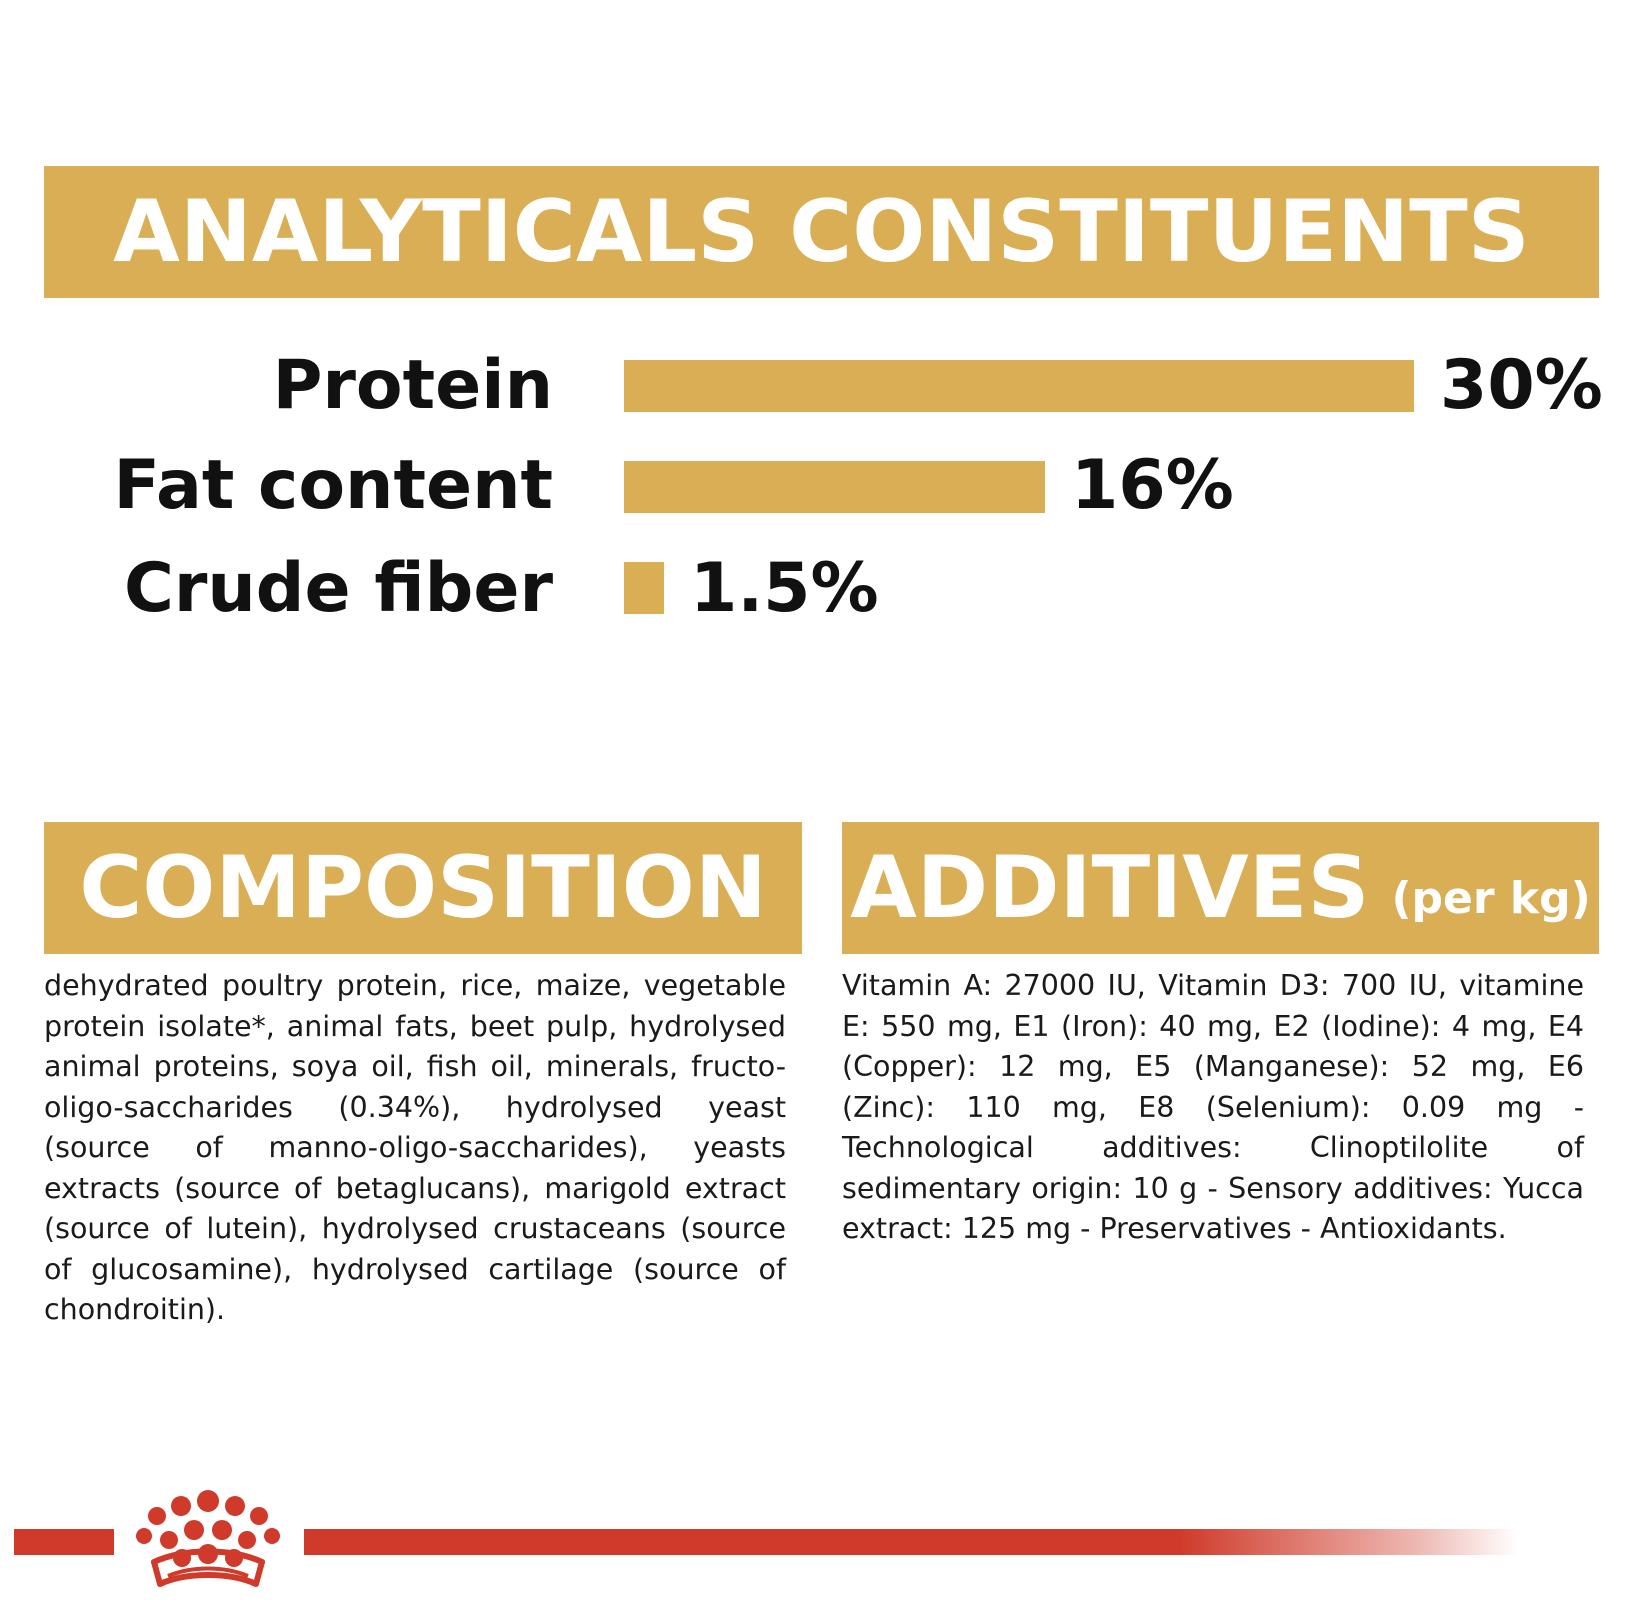  Describe the element at coordinates (1521, 385) in the screenshot. I see `protein-value: 30%` at that location.